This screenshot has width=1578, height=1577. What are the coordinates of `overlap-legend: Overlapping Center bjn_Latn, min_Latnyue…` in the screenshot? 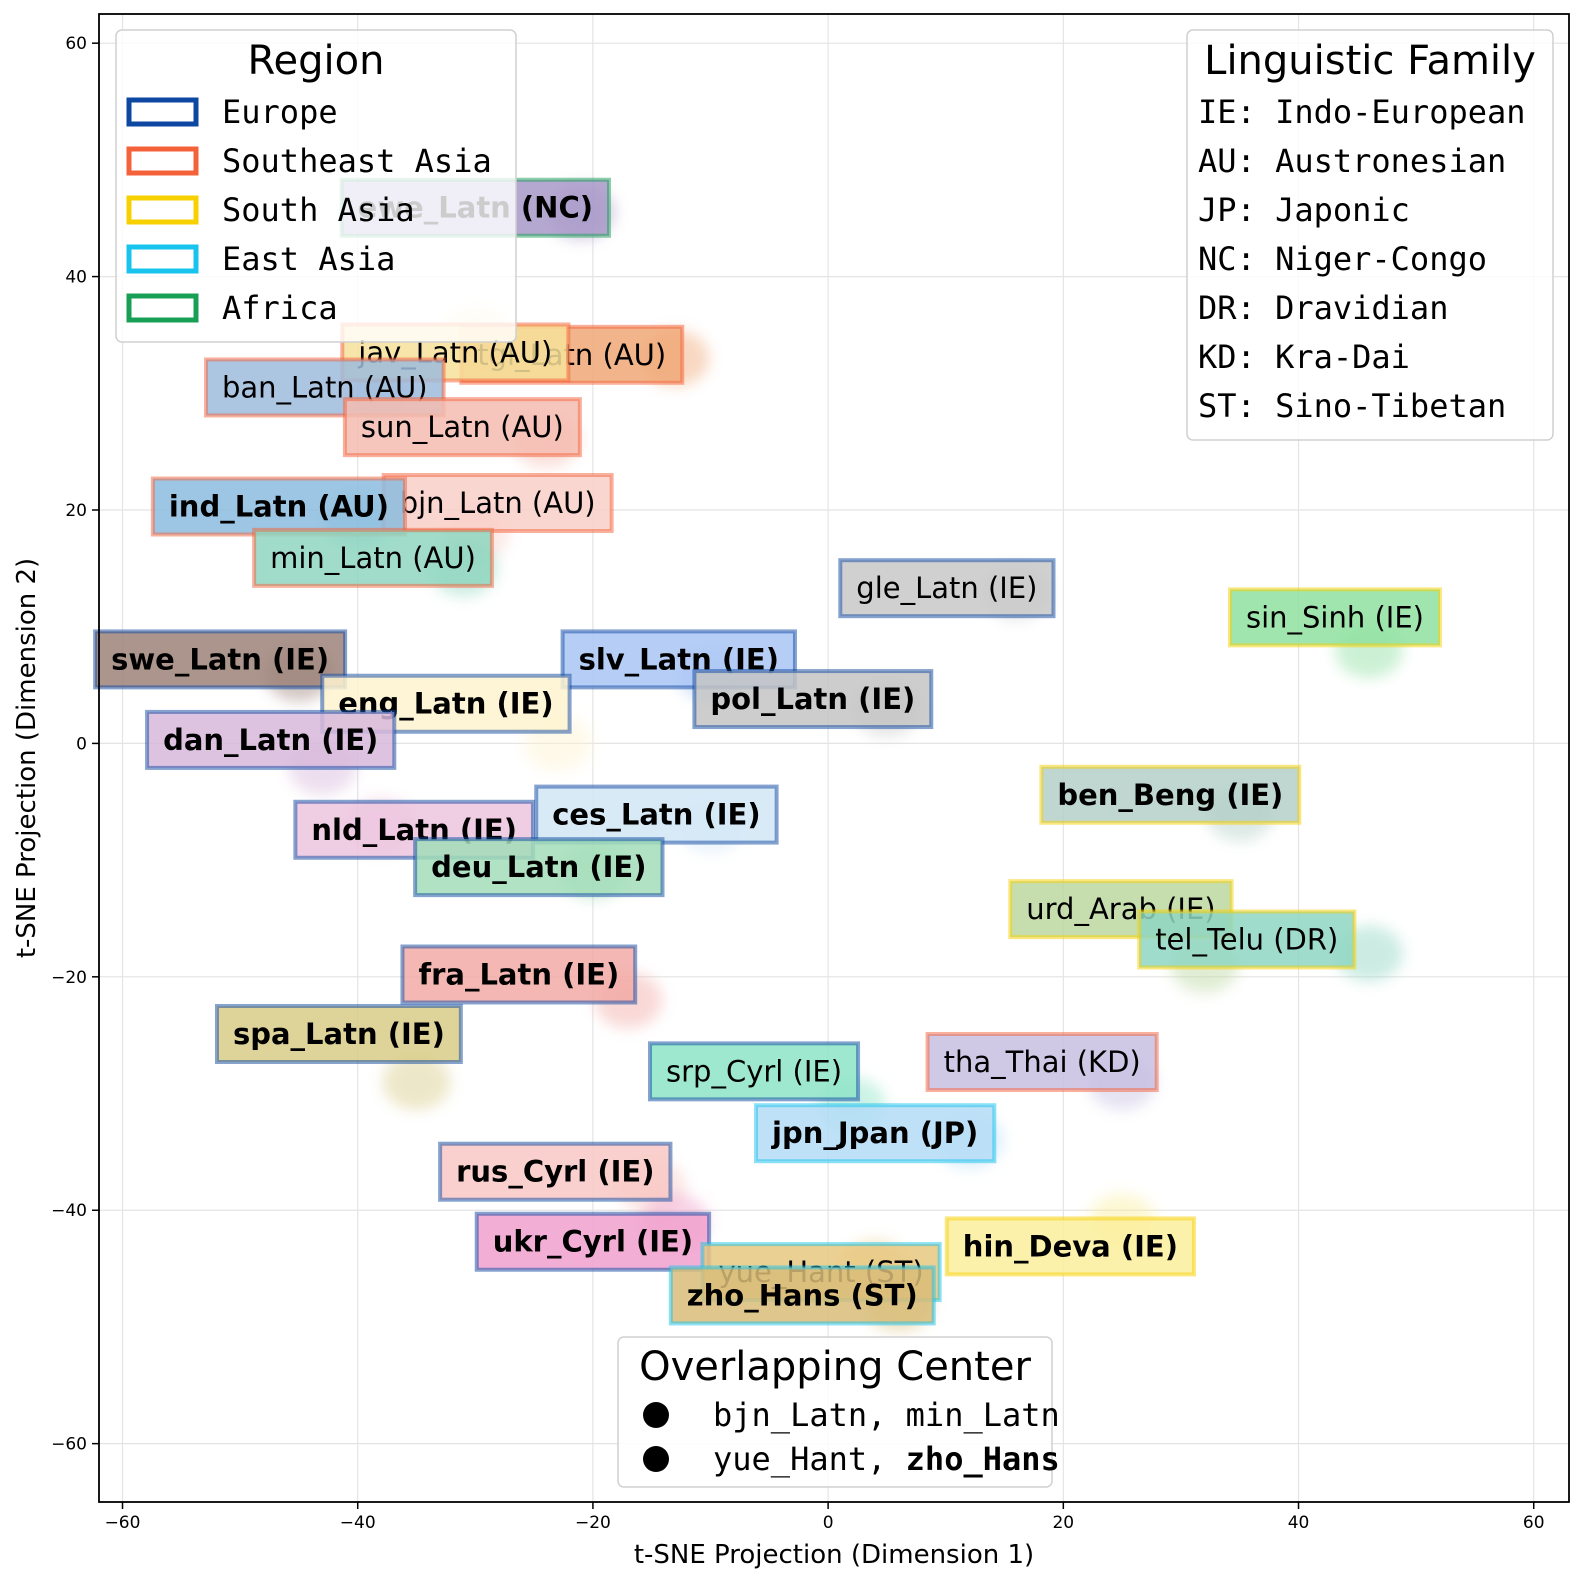 It's located at (838, 1412).